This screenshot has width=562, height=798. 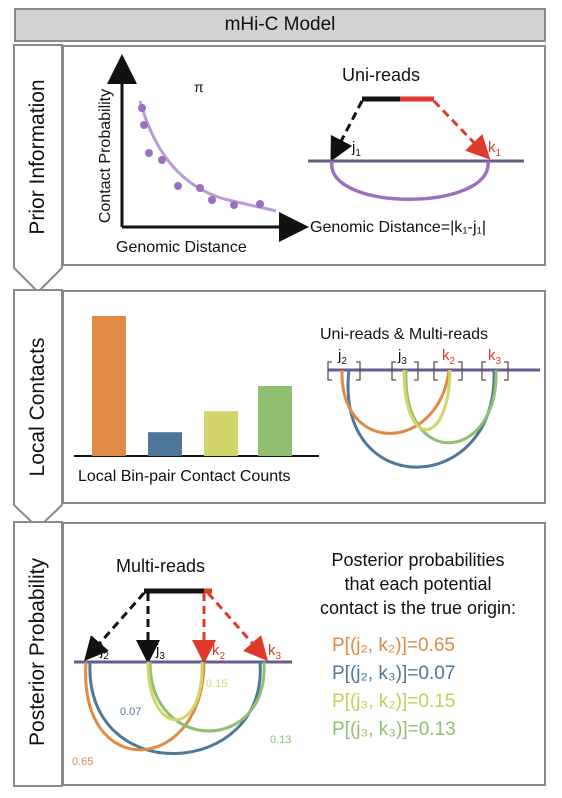 What do you see at coordinates (217, 684) in the screenshot?
I see `arc-value-label-j3k2: 0.15` at bounding box center [217, 684].